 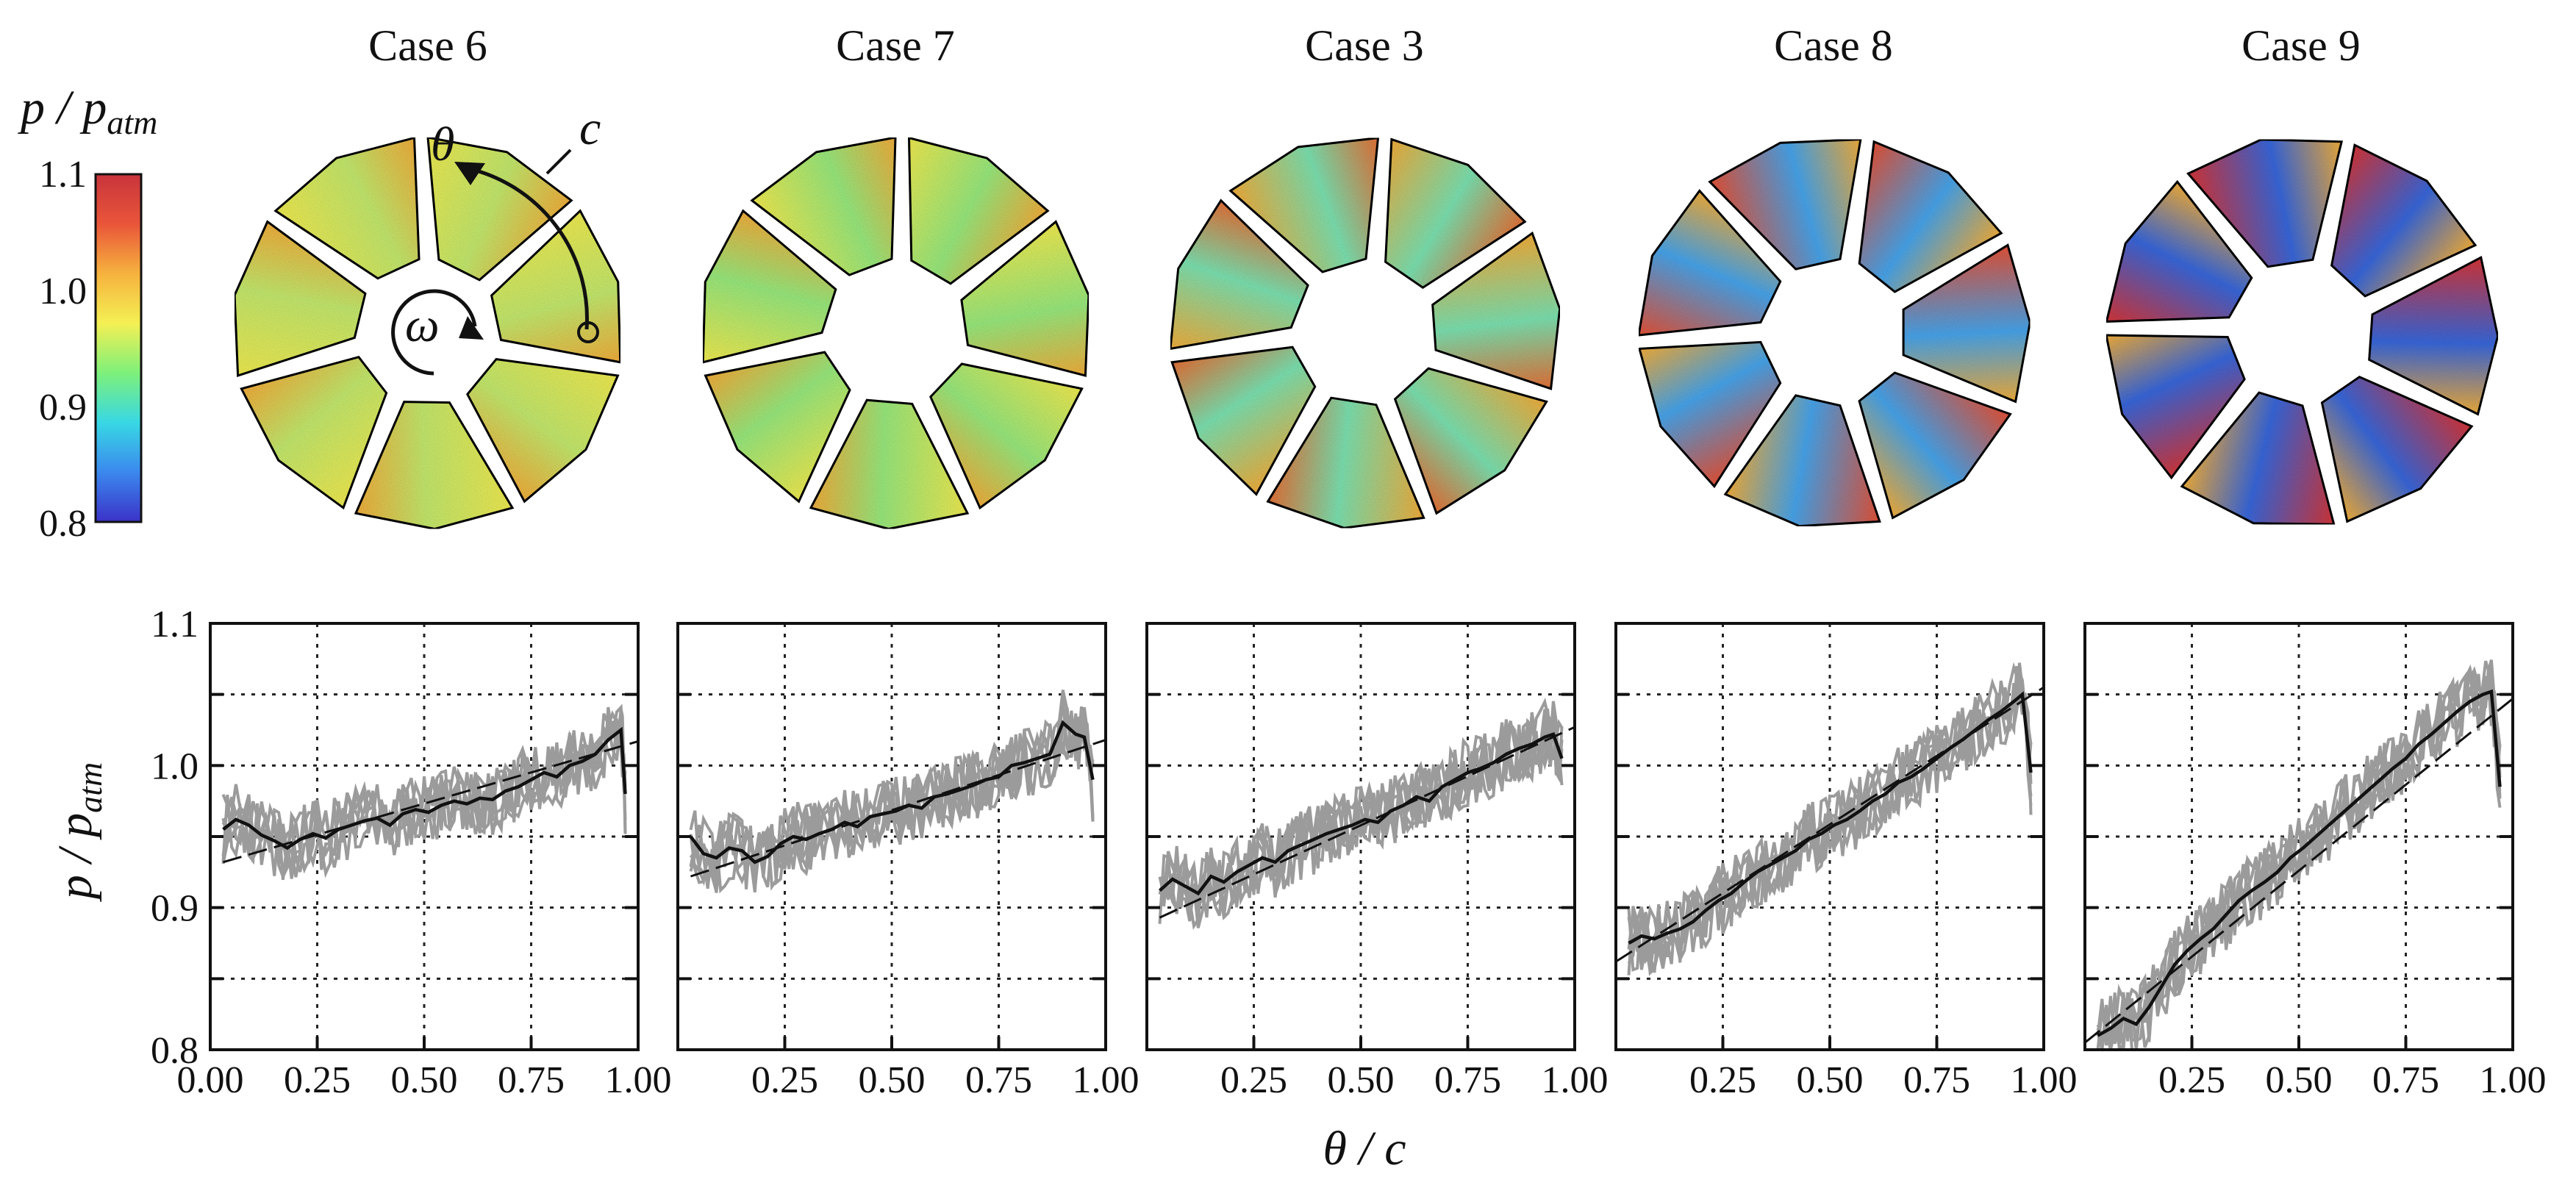 I want to click on omega-label: ω, so click(x=422, y=325).